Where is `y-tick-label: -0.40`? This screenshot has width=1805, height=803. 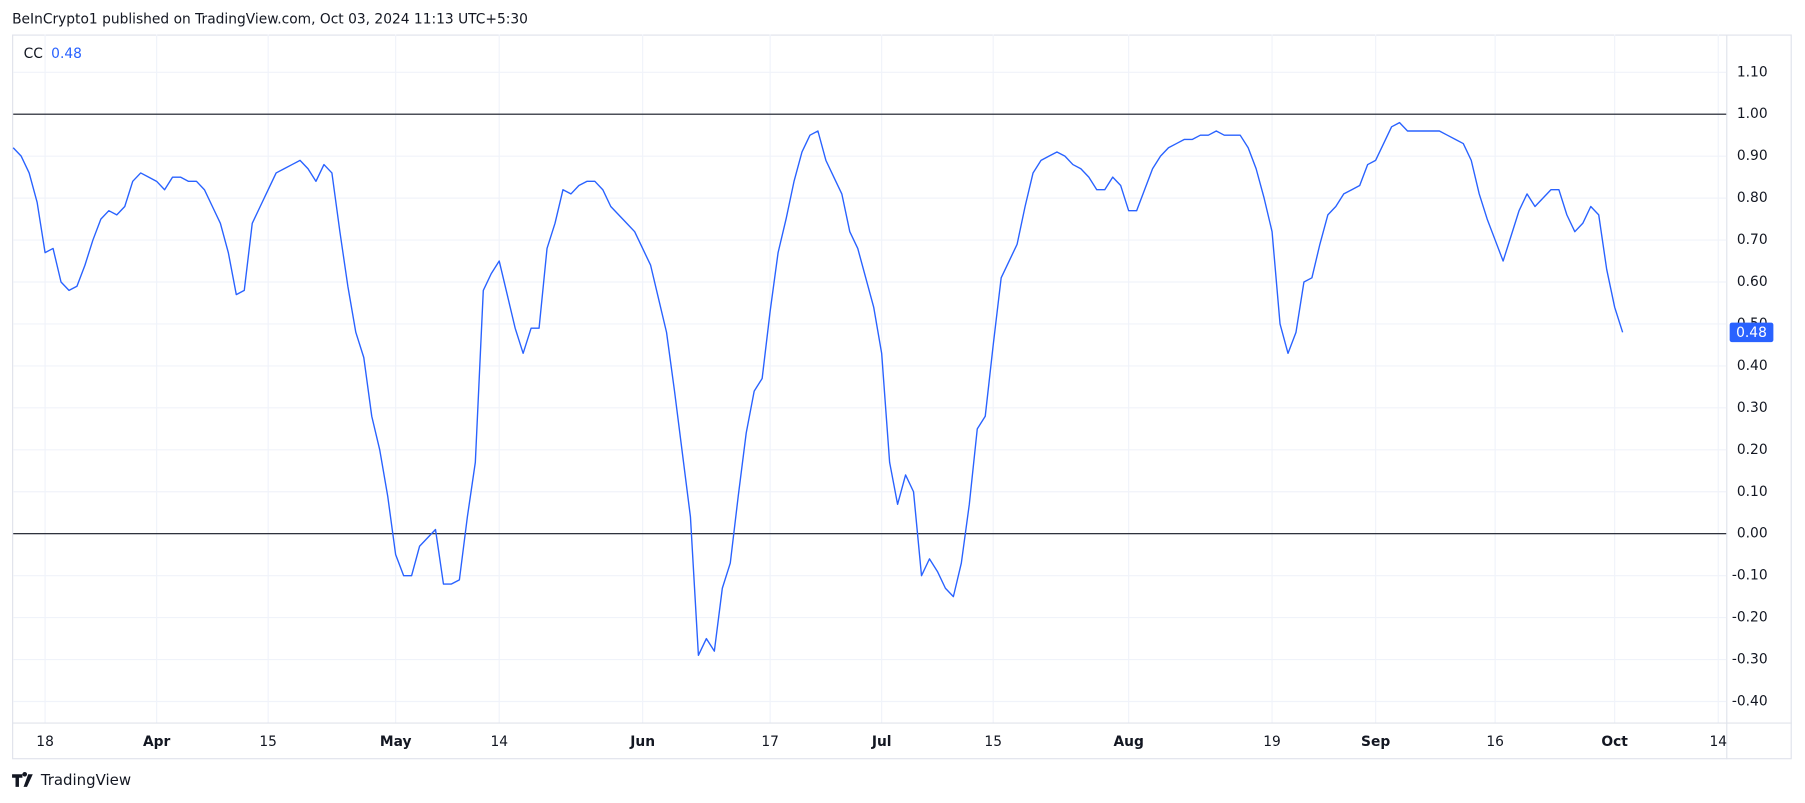 y-tick-label: -0.40 is located at coordinates (1750, 701).